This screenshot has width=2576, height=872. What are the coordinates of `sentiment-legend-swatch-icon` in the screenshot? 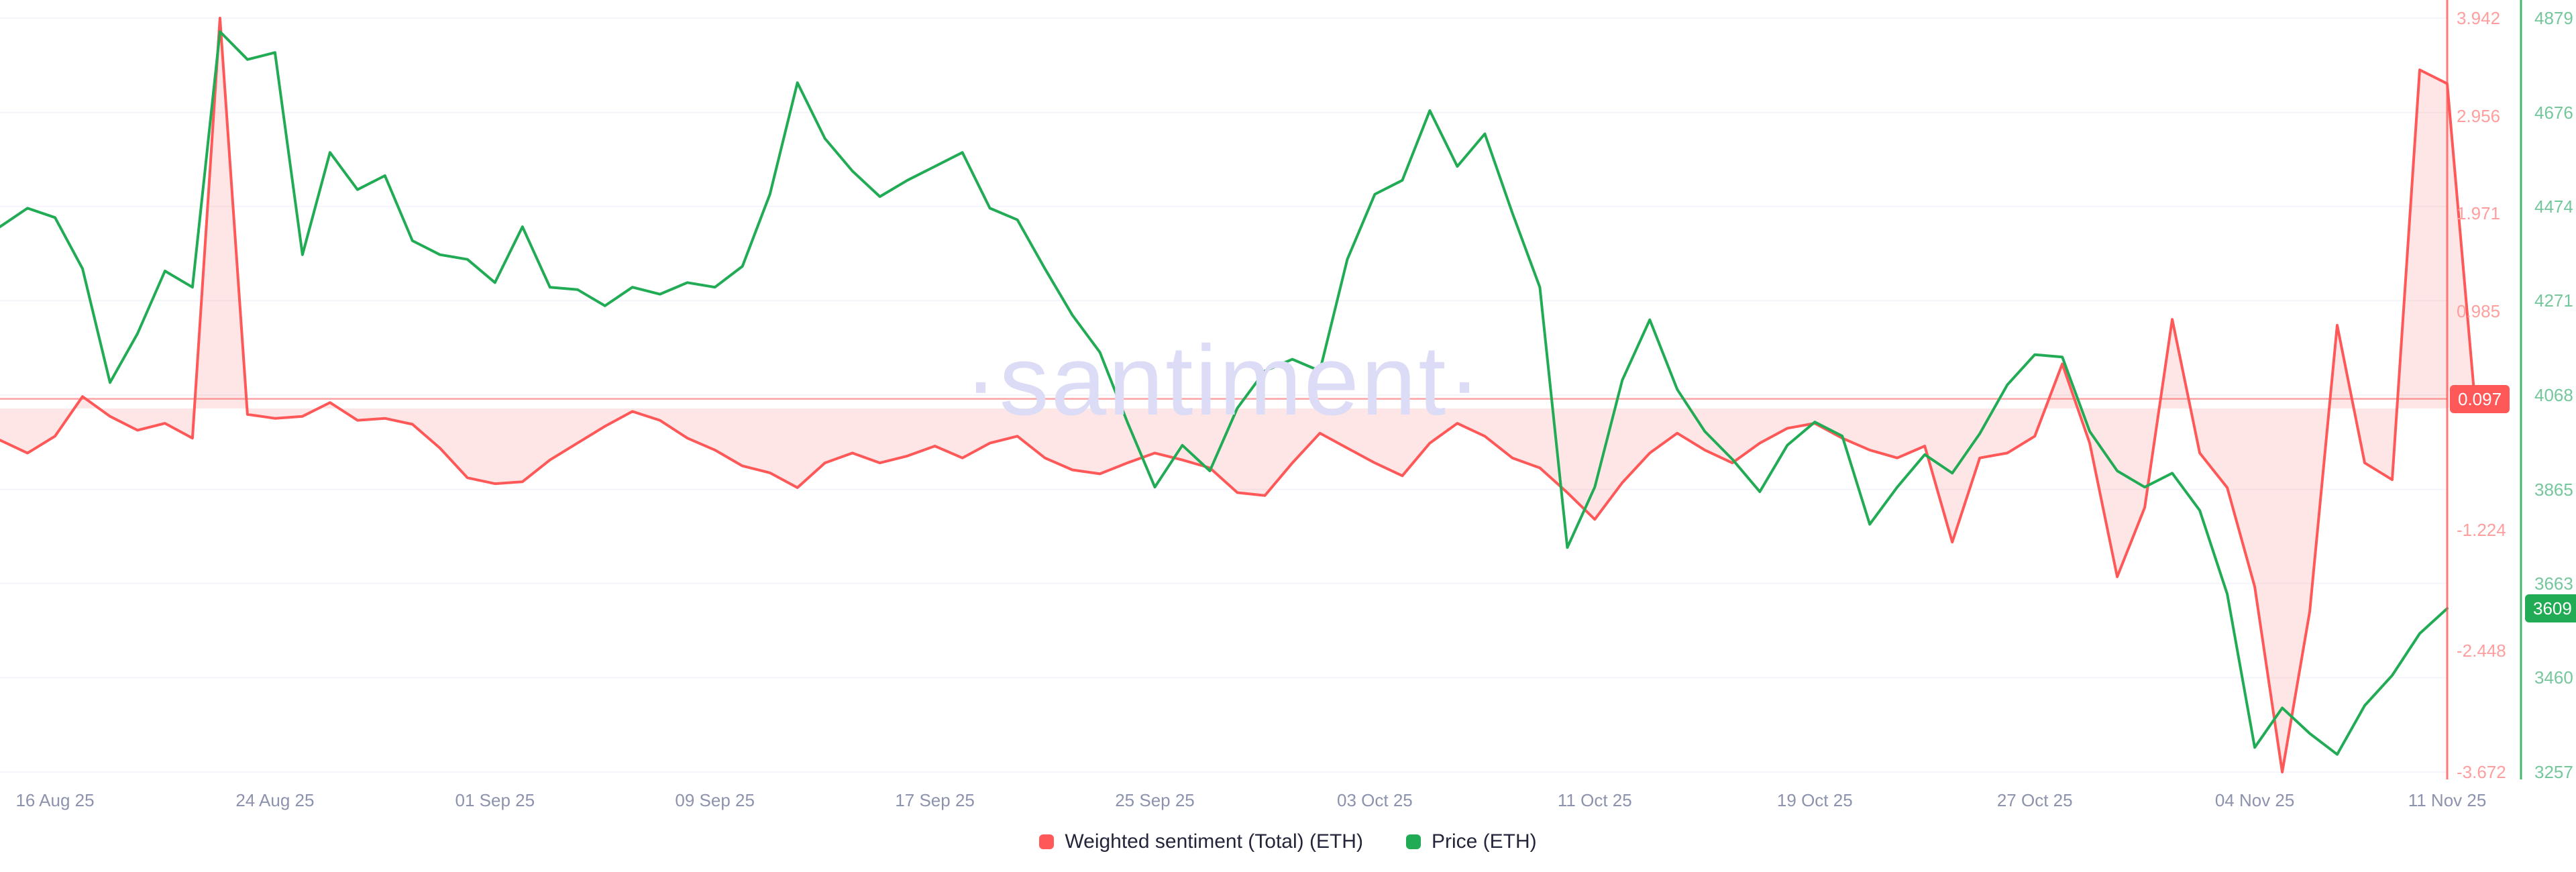 It's located at (1047, 841).